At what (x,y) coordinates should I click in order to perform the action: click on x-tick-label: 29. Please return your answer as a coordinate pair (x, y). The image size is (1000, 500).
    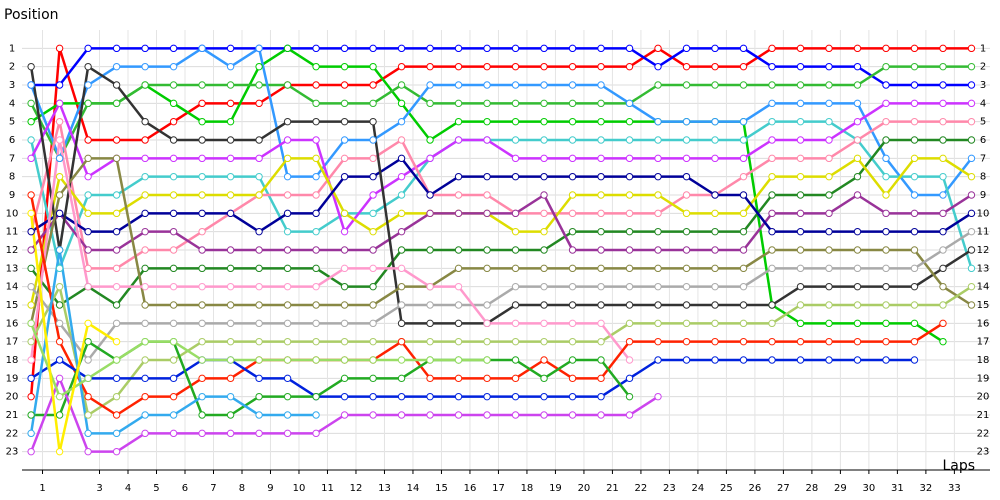
    Looking at the image, I should click on (840, 488).